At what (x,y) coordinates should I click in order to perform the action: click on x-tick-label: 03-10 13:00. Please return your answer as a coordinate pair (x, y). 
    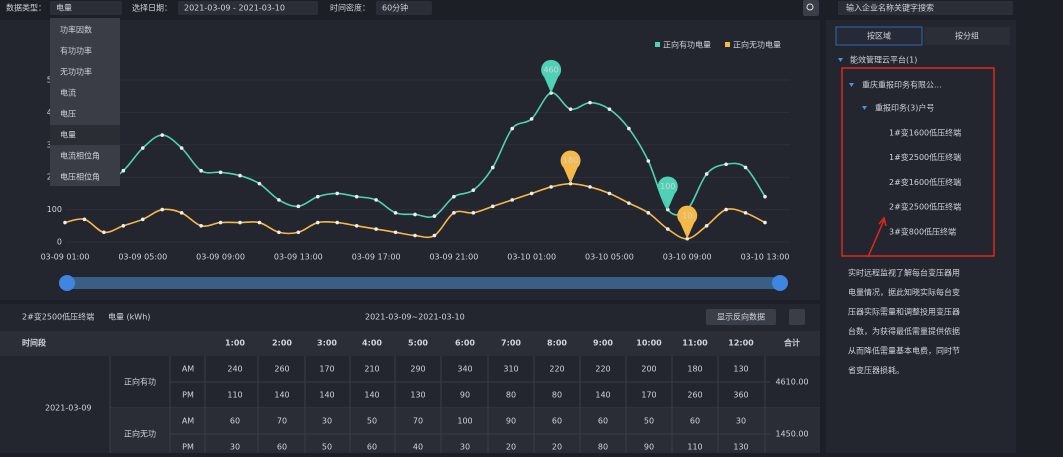
    Looking at the image, I should click on (765, 257).